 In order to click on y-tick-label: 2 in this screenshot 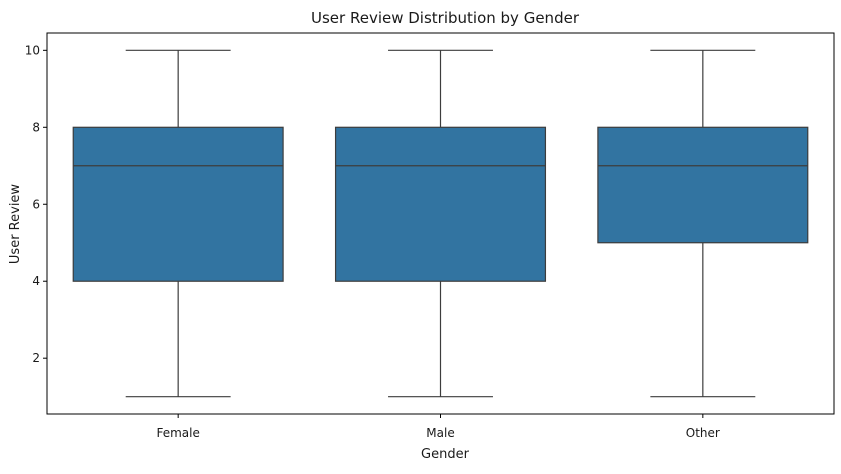, I will do `click(36, 358)`.